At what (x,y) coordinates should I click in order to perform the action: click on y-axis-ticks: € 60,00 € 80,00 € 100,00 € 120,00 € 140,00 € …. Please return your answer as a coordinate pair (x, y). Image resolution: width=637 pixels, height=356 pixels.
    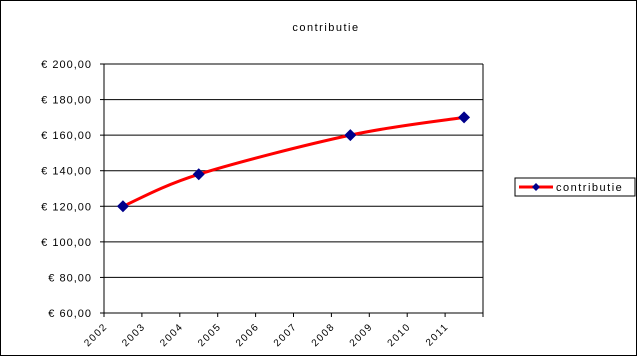
    Looking at the image, I should click on (72, 189).